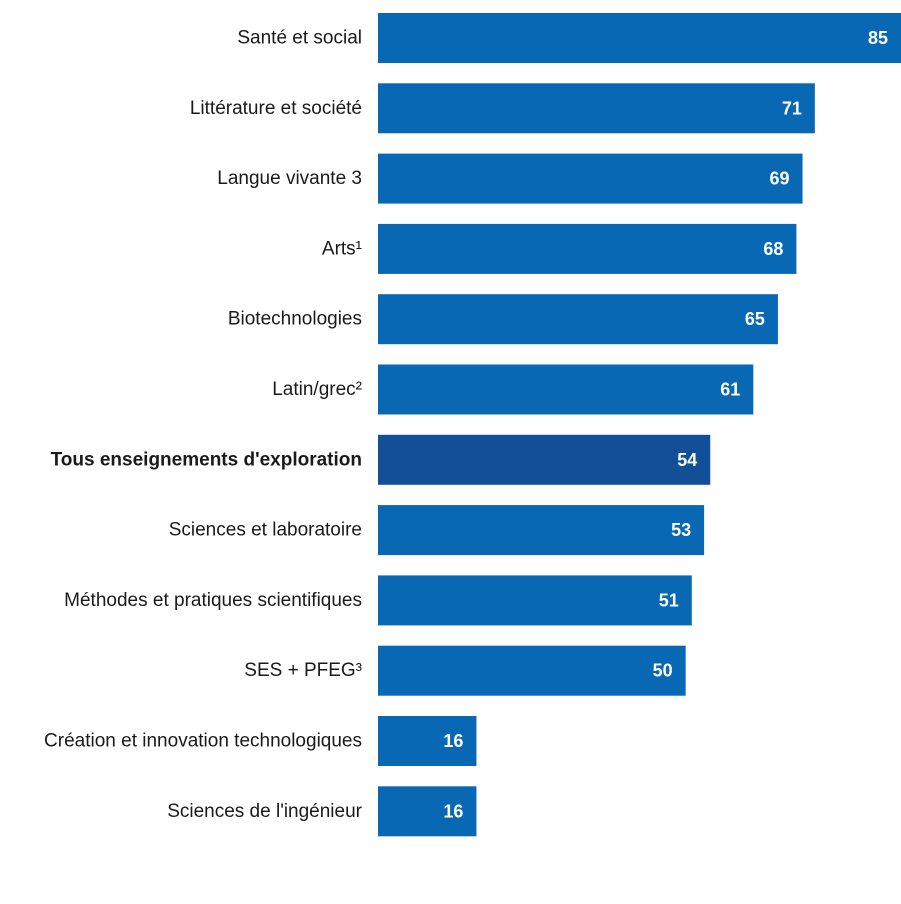 The width and height of the screenshot is (901, 904). I want to click on category-label-9: SES + PFEG³, so click(303, 670).